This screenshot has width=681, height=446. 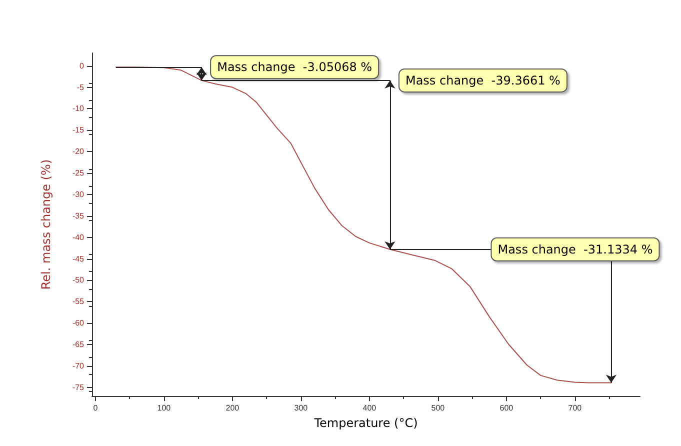 What do you see at coordinates (78, 301) in the screenshot?
I see `y-tick-label: -55` at bounding box center [78, 301].